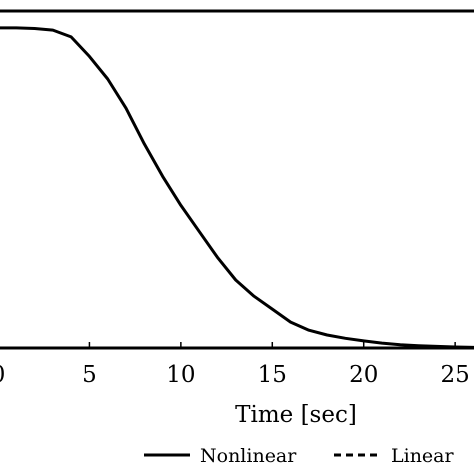 The image size is (474, 474). Describe the element at coordinates (89, 375) in the screenshot. I see `x-tick-label-5: 5` at that location.